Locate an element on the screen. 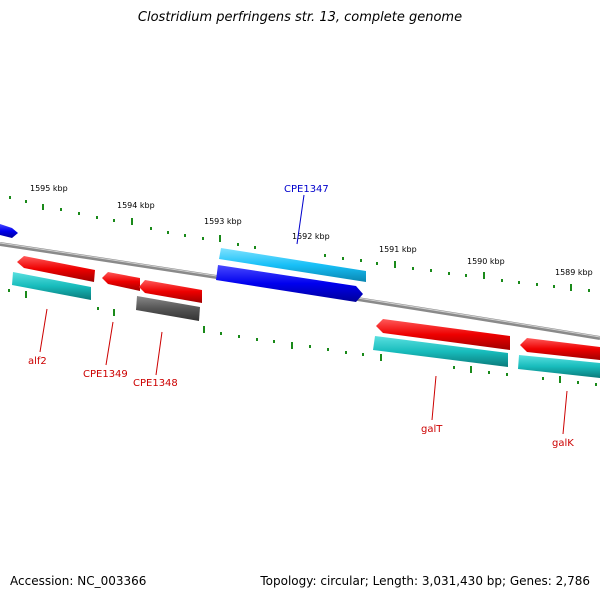 The image size is (600, 600). tick-label: 1591 kbp is located at coordinates (398, 249).